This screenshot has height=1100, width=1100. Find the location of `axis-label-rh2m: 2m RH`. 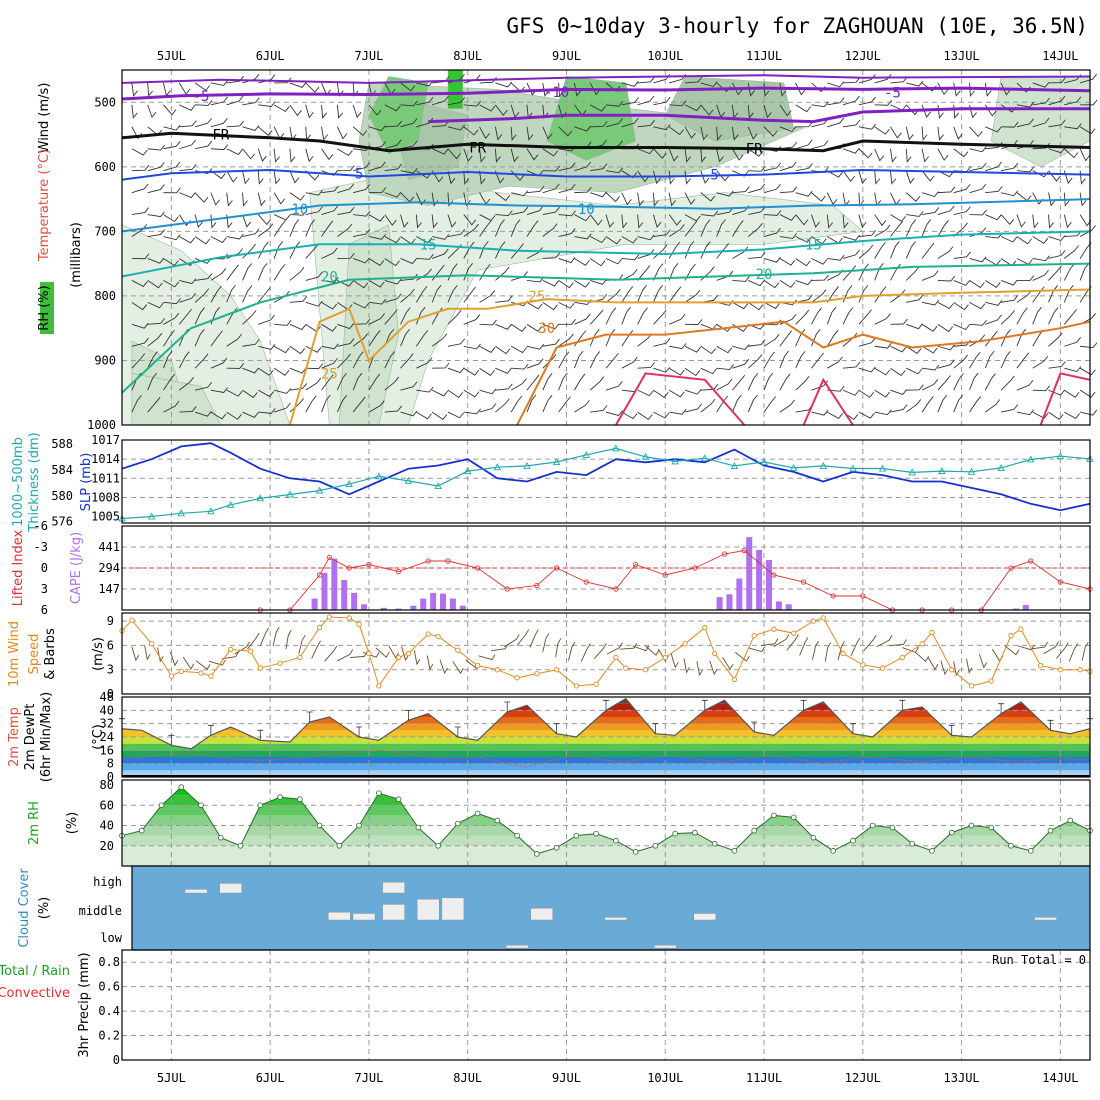

axis-label-rh2m: 2m RH is located at coordinates (34, 823).